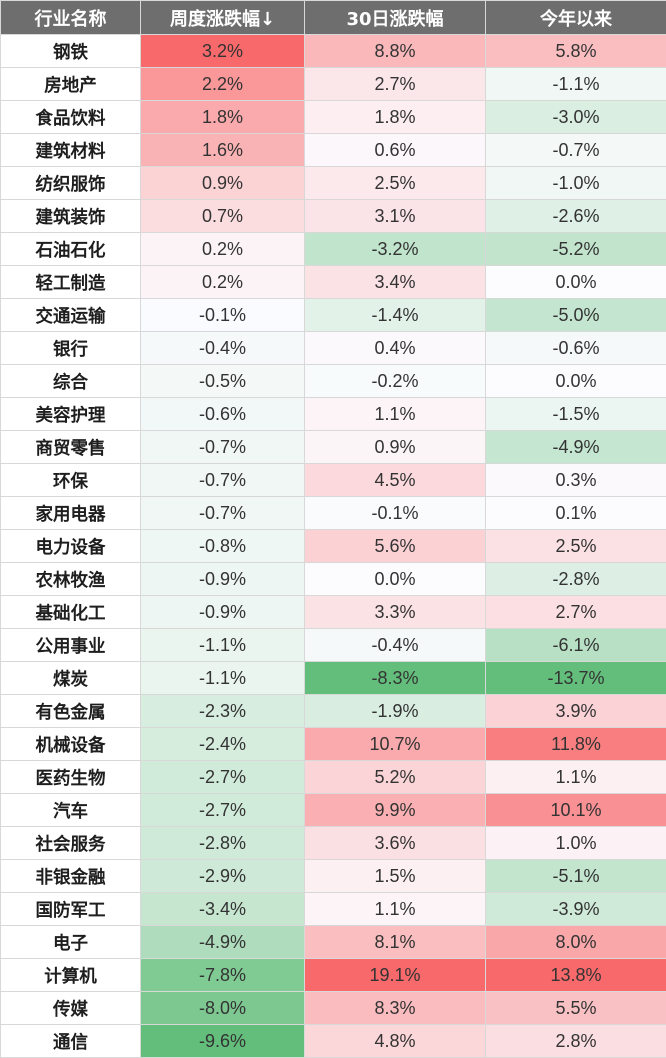 The width and height of the screenshot is (666, 1058). Describe the element at coordinates (71, 843) in the screenshot. I see `industry-cell: 社会服务` at that location.